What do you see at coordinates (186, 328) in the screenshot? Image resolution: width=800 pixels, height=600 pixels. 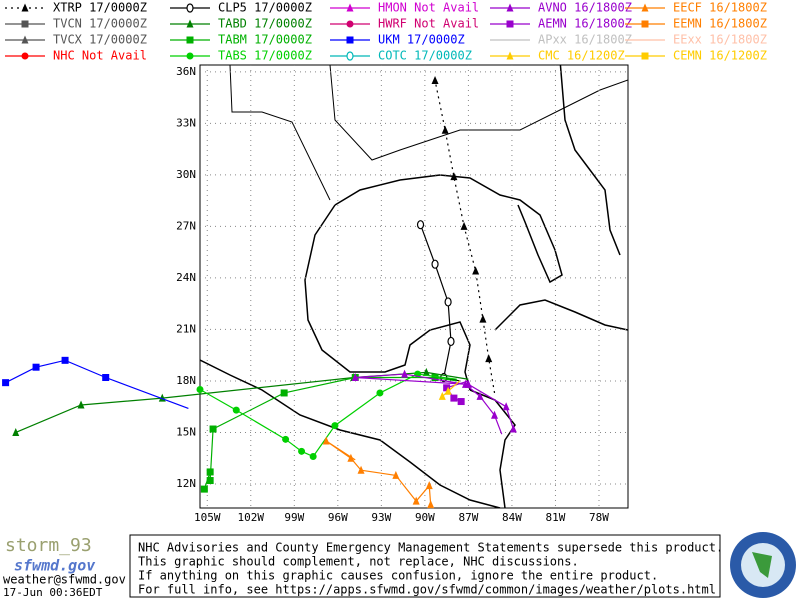 I see `lat-tick-label: 21N` at bounding box center [186, 328].